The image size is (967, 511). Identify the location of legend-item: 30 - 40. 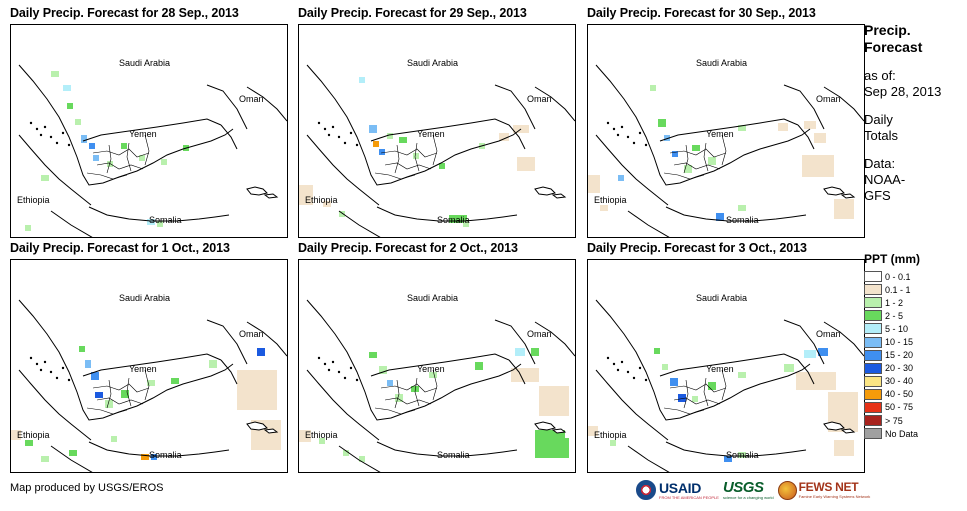
(914, 381).